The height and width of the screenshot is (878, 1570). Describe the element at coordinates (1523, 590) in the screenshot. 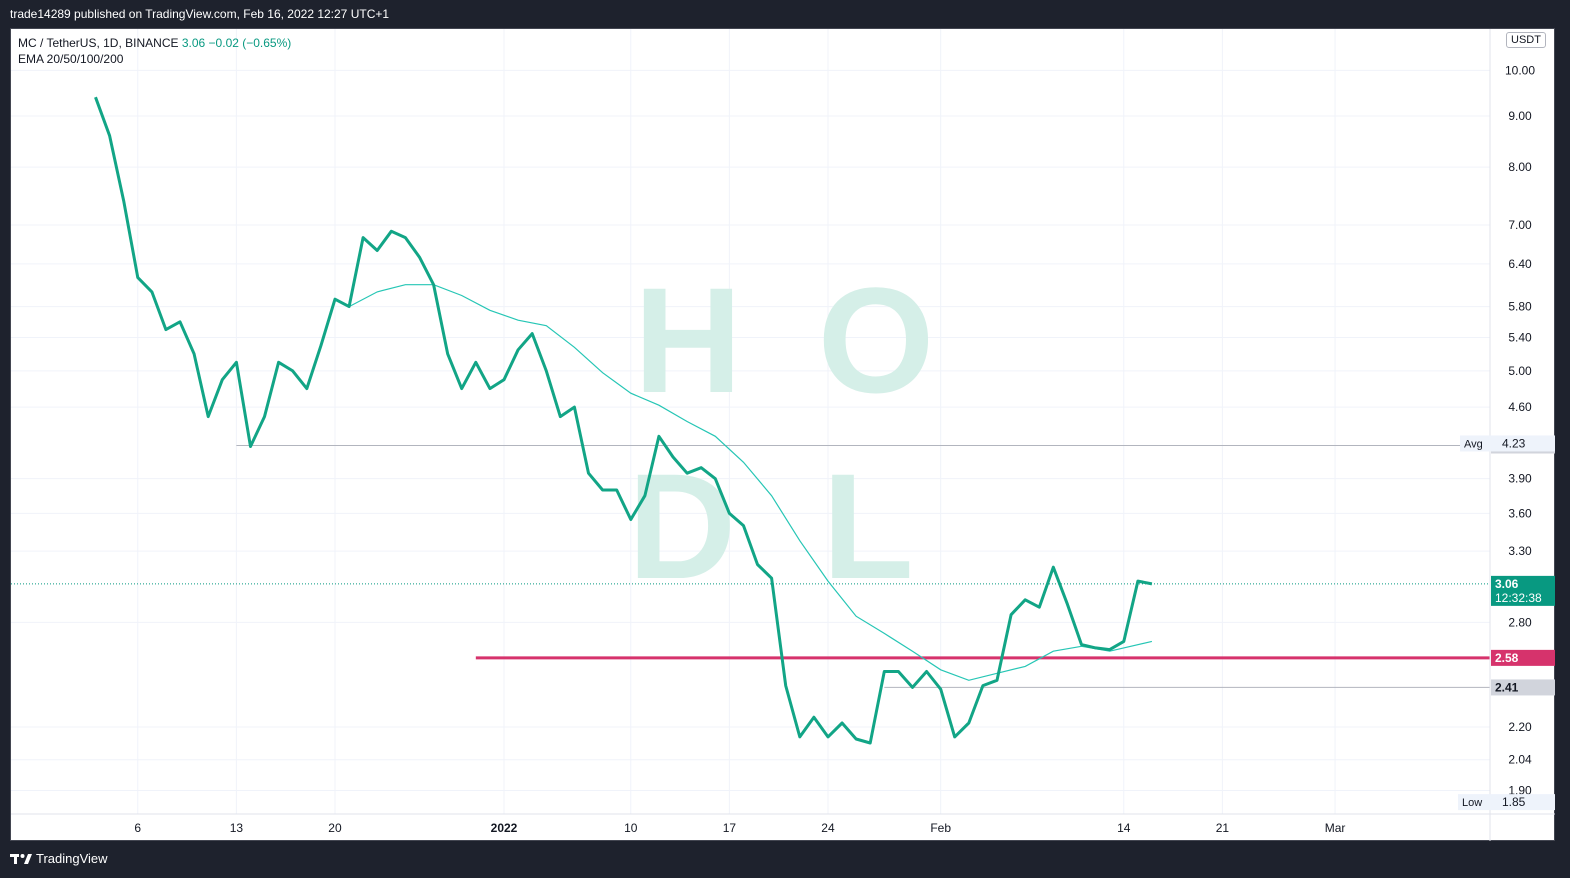

I see `tag-last-bg` at that location.